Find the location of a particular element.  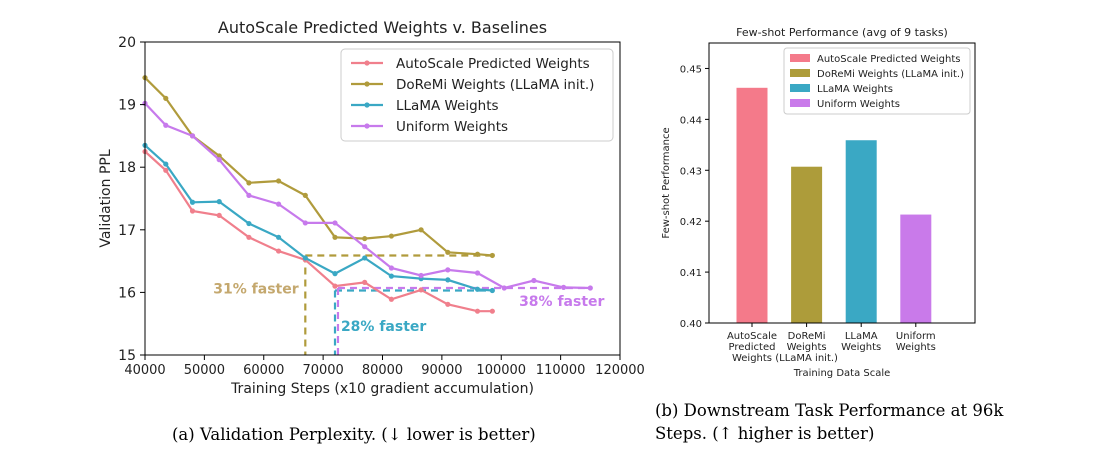

annotation-label: 28% faster is located at coordinates (383, 327).